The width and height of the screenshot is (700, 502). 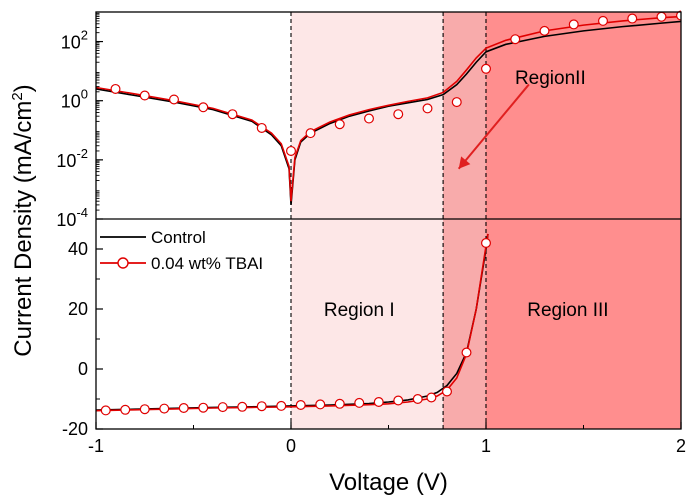 I want to click on region-2-arrow-shaft, so click(x=493, y=126).